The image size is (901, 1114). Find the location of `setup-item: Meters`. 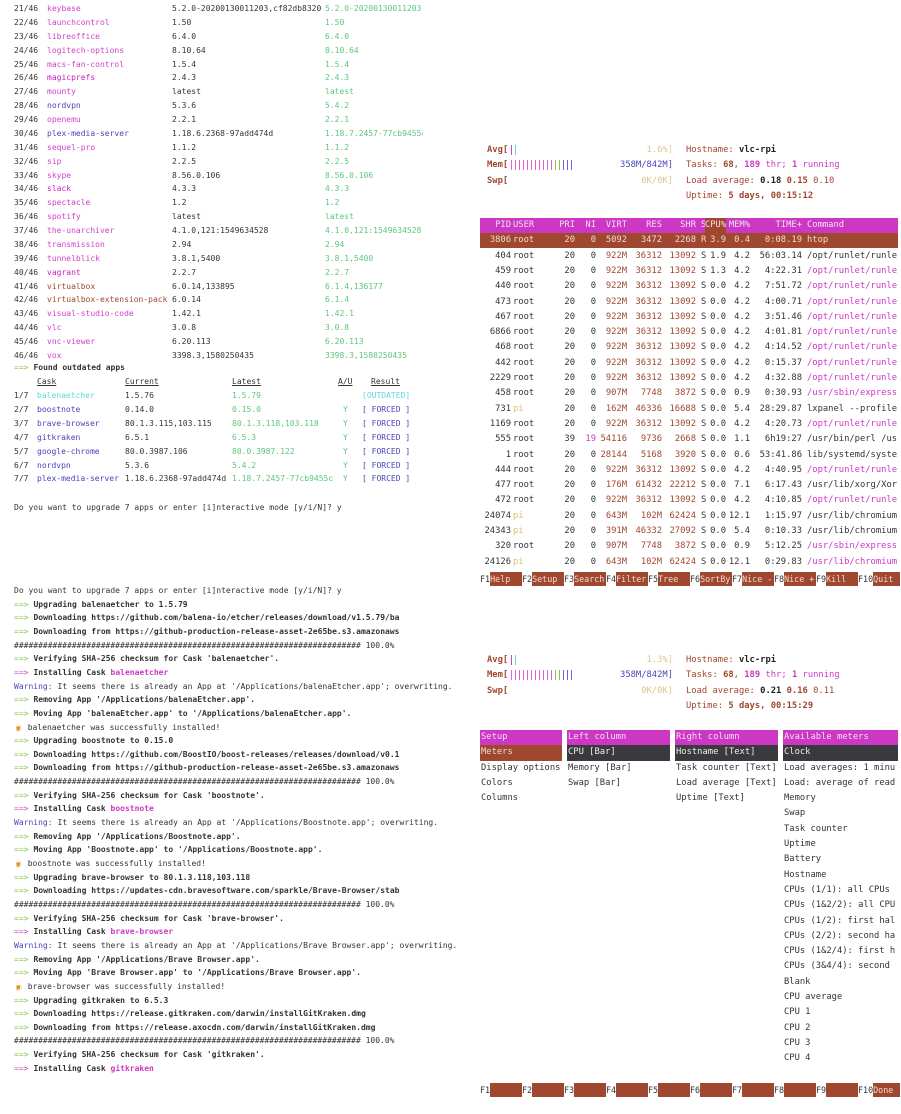

setup-item: Meters is located at coordinates (521, 753).